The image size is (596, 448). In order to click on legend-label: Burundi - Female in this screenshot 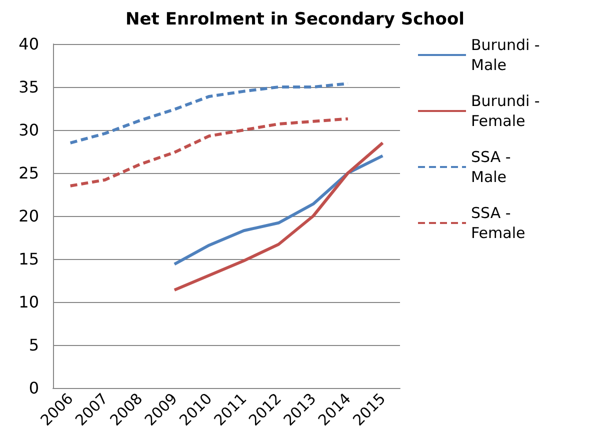, I will do `click(505, 111)`.